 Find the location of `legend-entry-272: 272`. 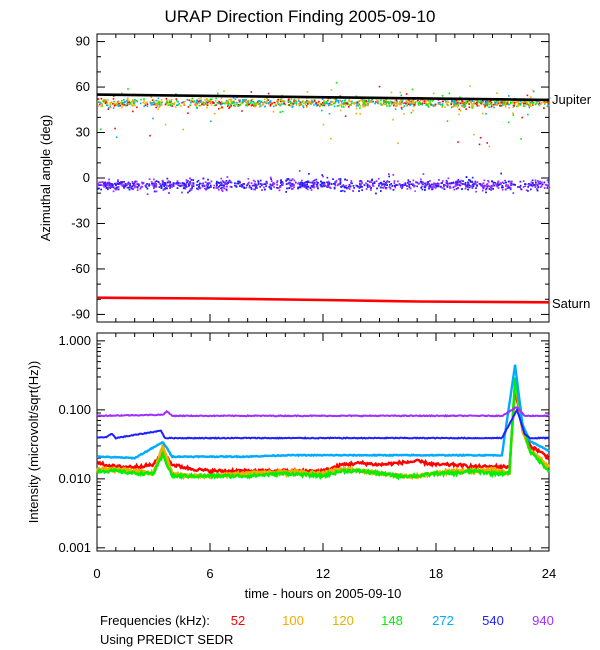

legend-entry-272: 272 is located at coordinates (443, 620).